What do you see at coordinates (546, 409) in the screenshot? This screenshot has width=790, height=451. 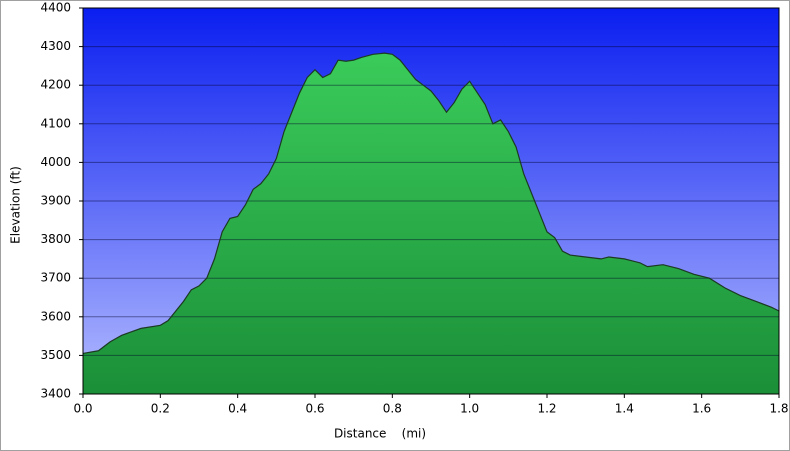 I see `x-tick-label: 1.2` at bounding box center [546, 409].